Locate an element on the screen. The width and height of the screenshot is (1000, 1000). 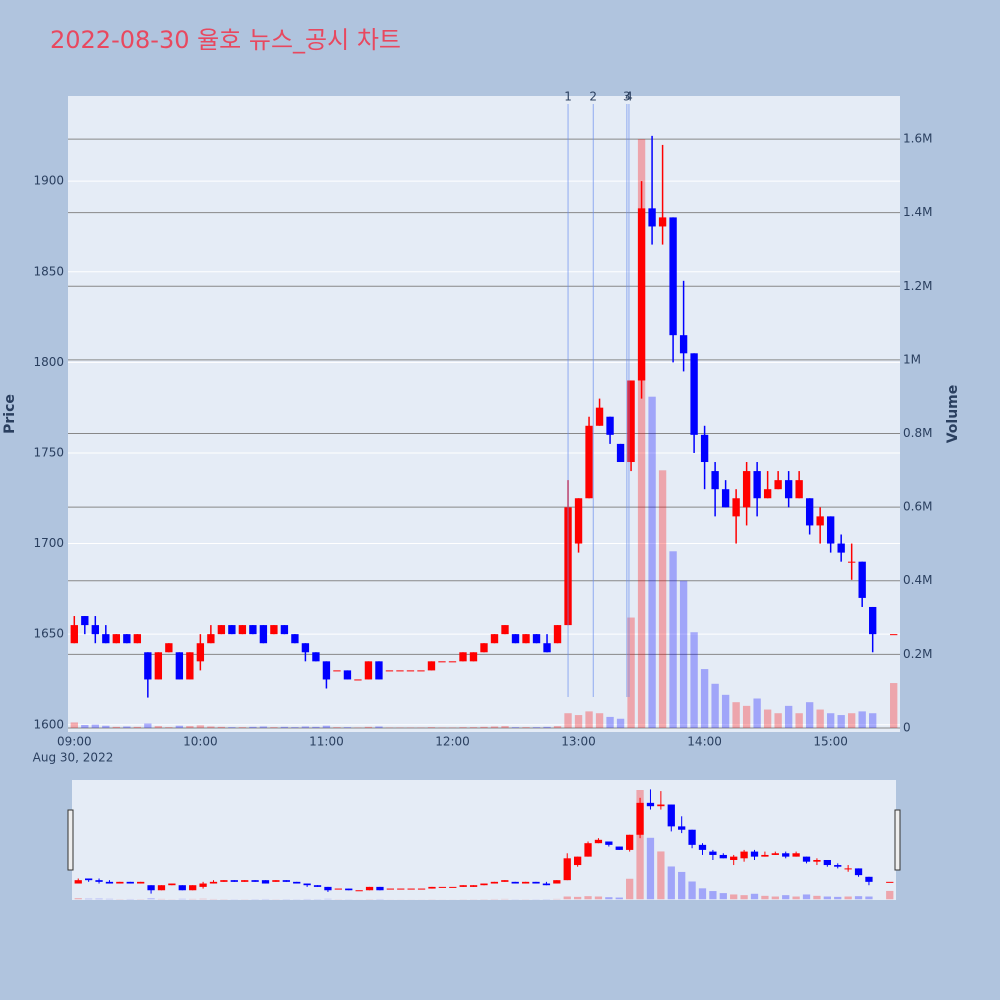
range-slider is located at coordinates (484, 840).